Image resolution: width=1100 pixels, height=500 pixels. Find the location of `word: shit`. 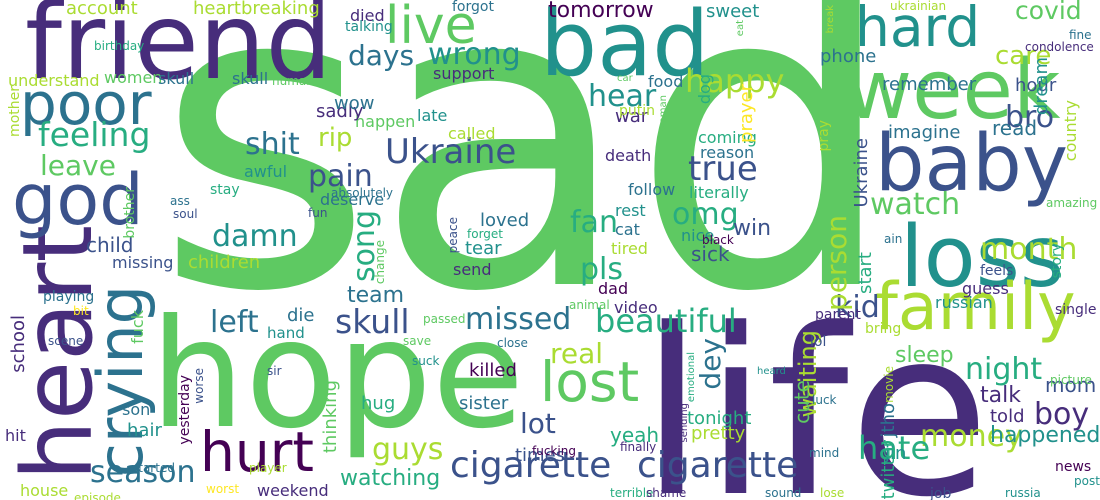

word: shit is located at coordinates (272, 144).